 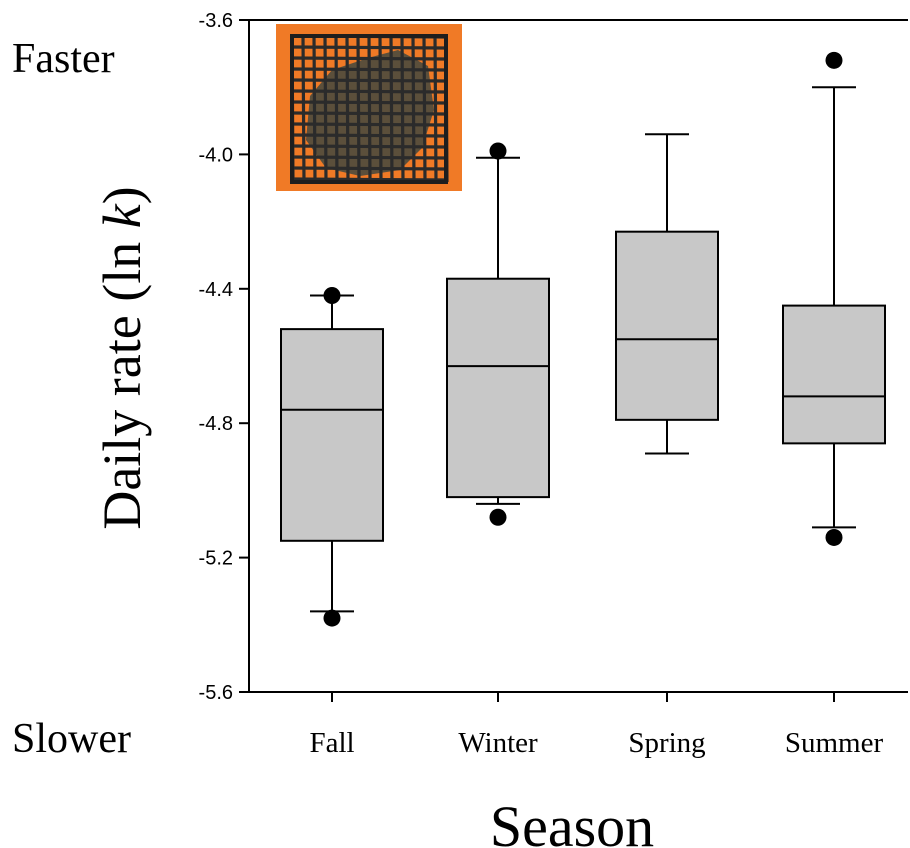 What do you see at coordinates (63, 59) in the screenshot?
I see `faster-label: Faster` at bounding box center [63, 59].